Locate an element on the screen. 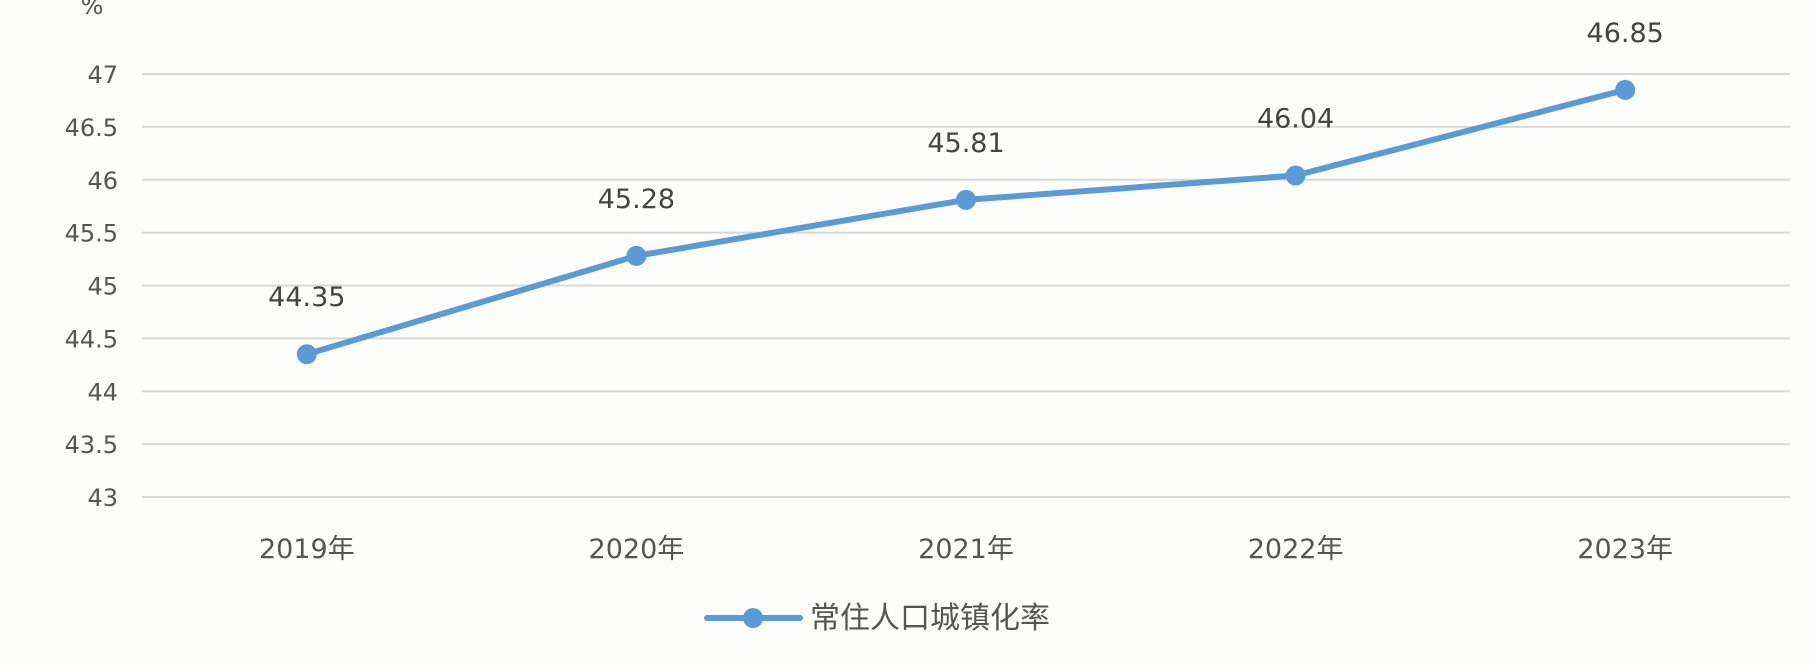 The width and height of the screenshot is (1818, 667). y-tick-label: 47 is located at coordinates (102, 75).